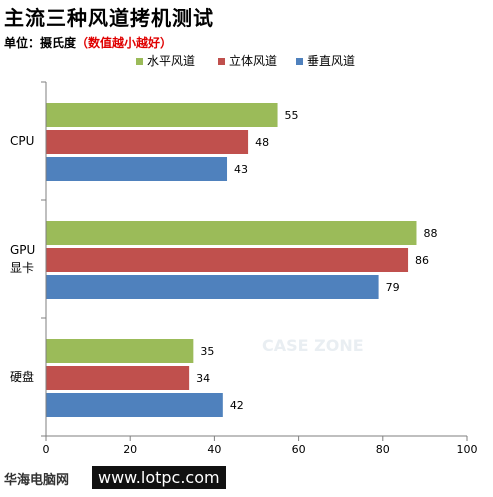 The image size is (493, 497). What do you see at coordinates (237, 405) in the screenshot?
I see `data-label-2-2: 42` at bounding box center [237, 405].